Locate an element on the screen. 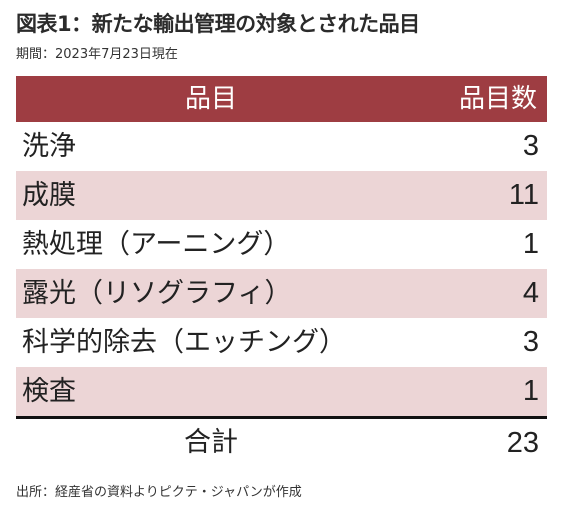 Image resolution: width=564 pixels, height=512 pixels. total-count: 23 is located at coordinates (522, 443).